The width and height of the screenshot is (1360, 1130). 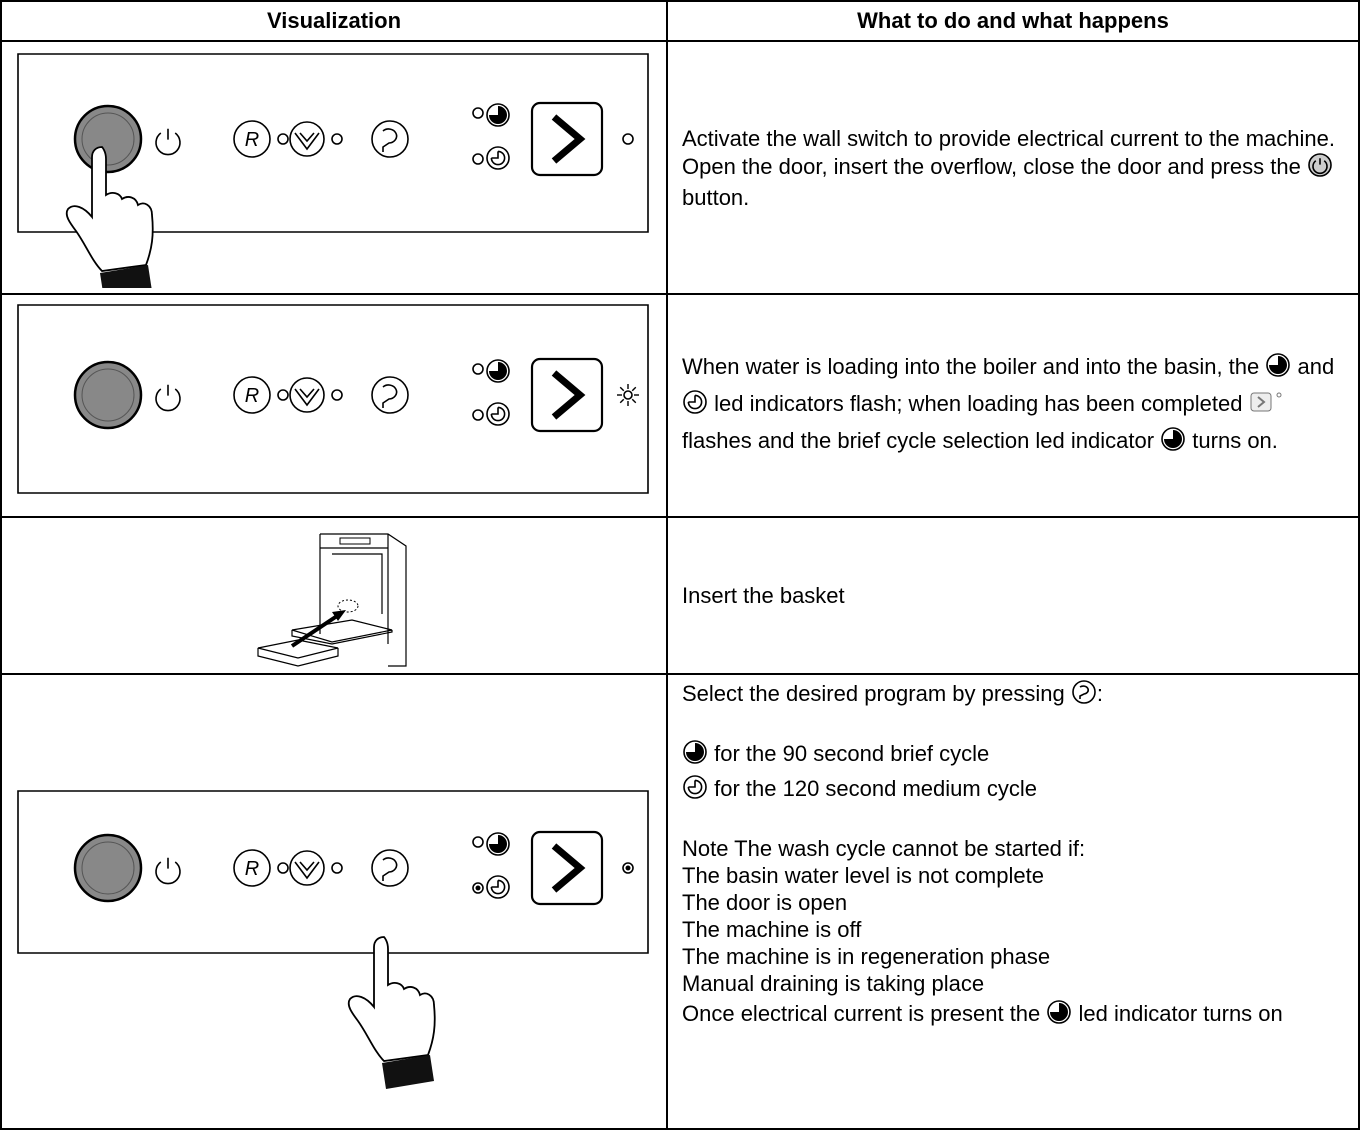 I want to click on visual-cell, so click(x=334, y=595).